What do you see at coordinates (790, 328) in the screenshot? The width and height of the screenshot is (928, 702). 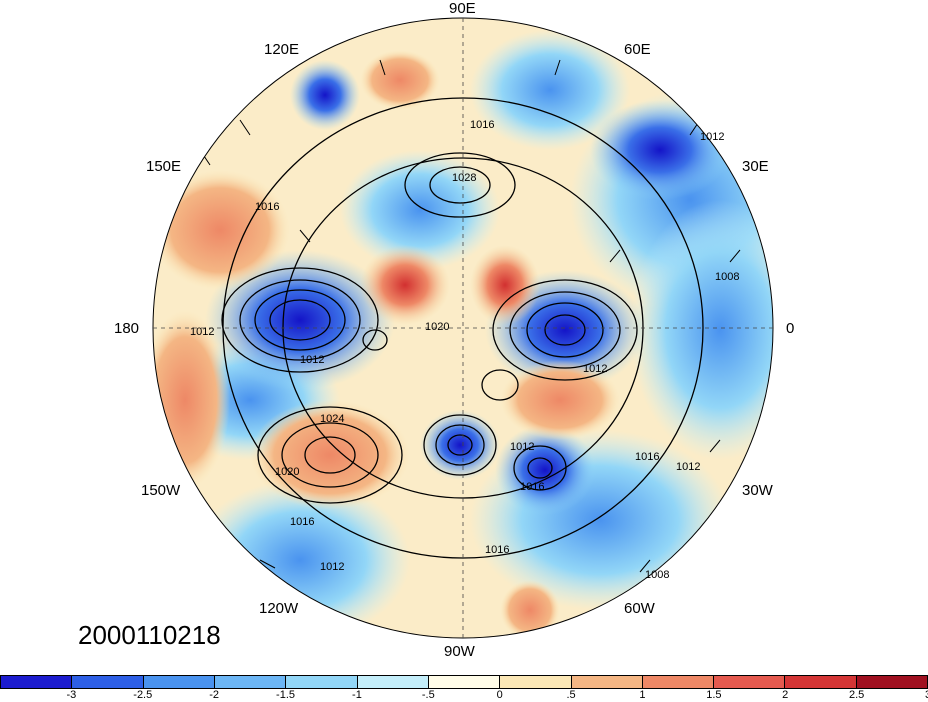 I see `lon-label-0: 0` at bounding box center [790, 328].